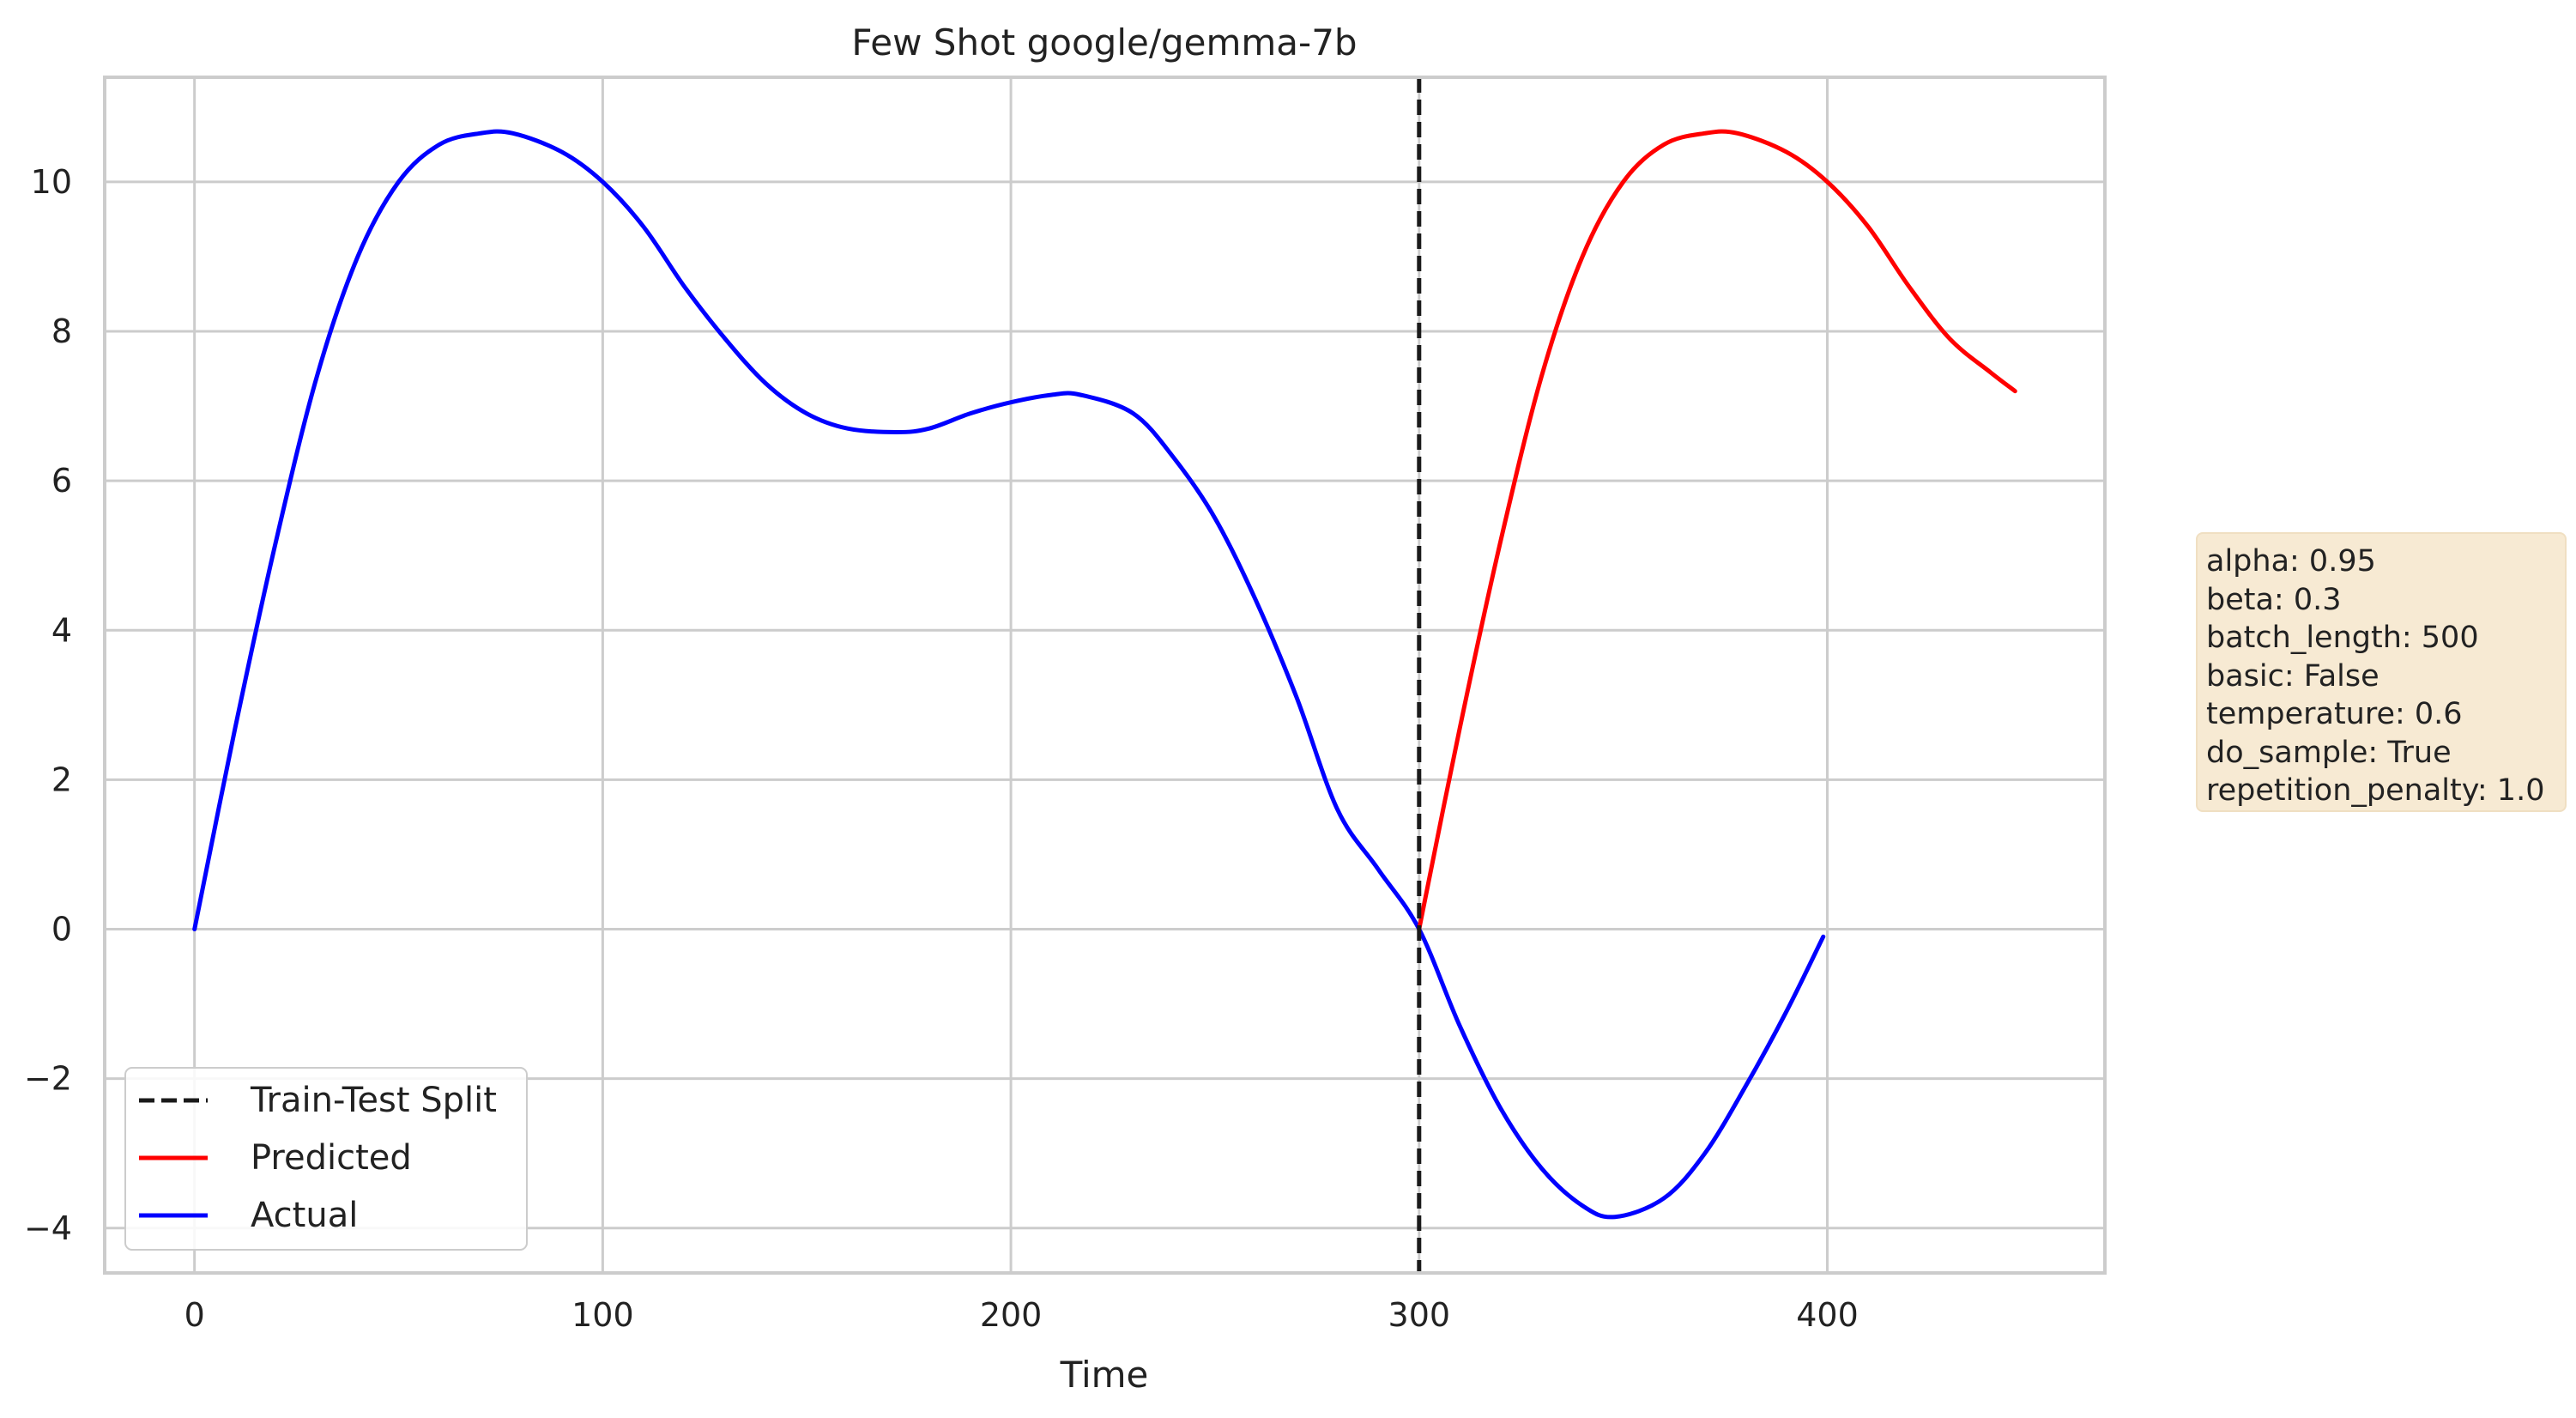 This screenshot has width=2576, height=1418. I want to click on chart-title: Few Shot google/gemma-7b, so click(1104, 42).